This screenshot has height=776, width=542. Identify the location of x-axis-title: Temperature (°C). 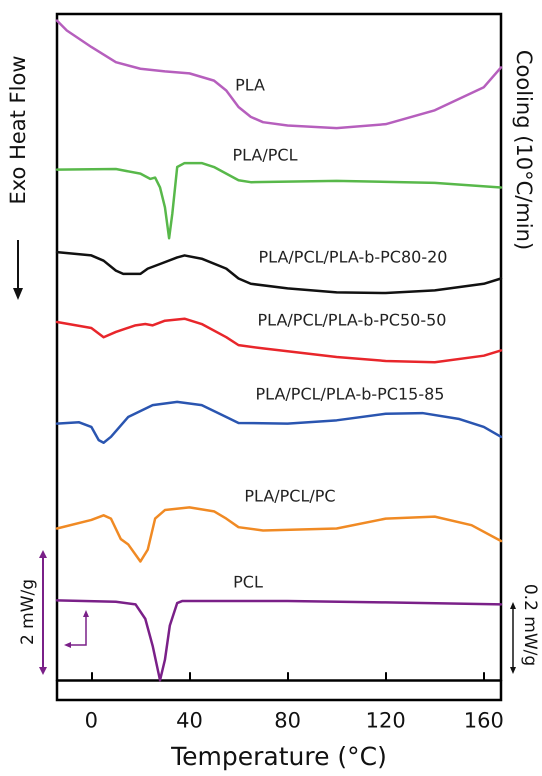
(278, 756).